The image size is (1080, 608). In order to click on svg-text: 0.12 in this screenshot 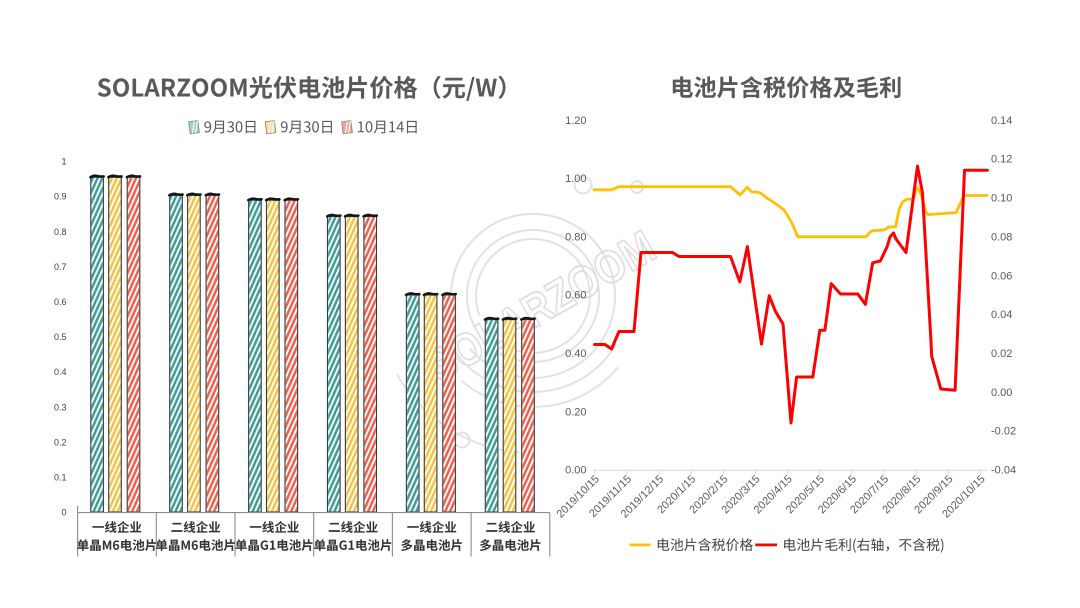, I will do `click(1001, 160)`.